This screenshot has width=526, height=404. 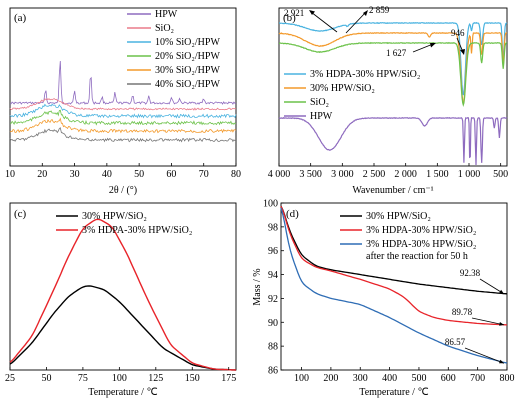 I want to click on y-tick-label: 98, so click(x=273, y=227).